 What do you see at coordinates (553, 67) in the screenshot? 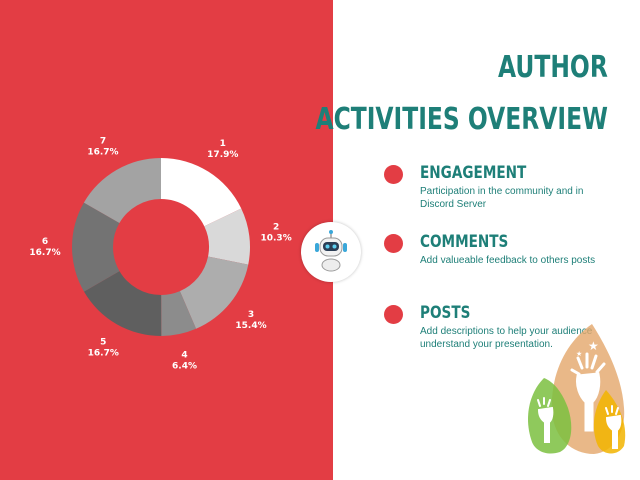
I see `page-title-line1: AUTHOR` at bounding box center [553, 67].